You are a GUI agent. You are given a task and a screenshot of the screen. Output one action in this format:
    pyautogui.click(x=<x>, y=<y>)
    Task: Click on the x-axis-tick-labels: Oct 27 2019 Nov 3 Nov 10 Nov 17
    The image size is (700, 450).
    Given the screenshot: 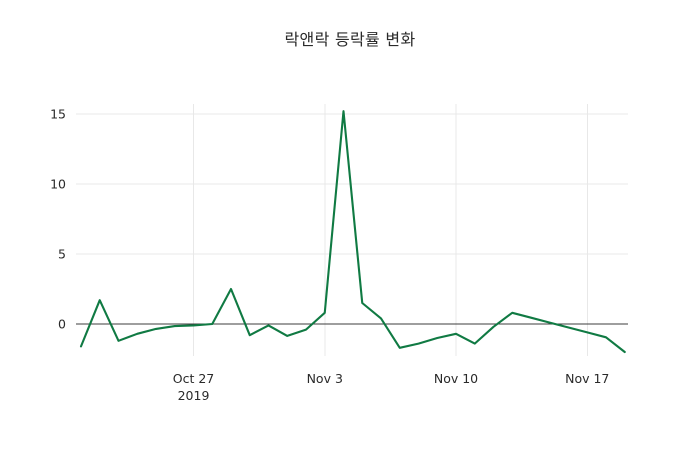 What is the action you would take?
    pyautogui.click(x=391, y=387)
    